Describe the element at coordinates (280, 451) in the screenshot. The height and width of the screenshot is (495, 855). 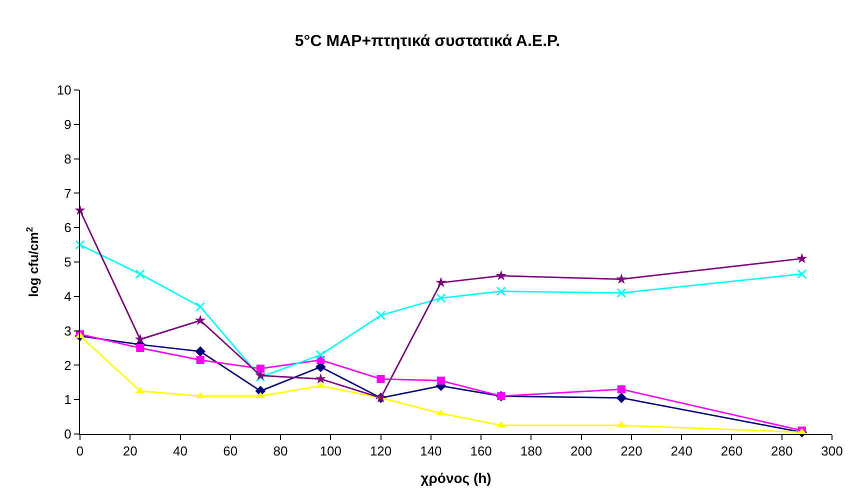
I see `x-tick-label: 80` at that location.